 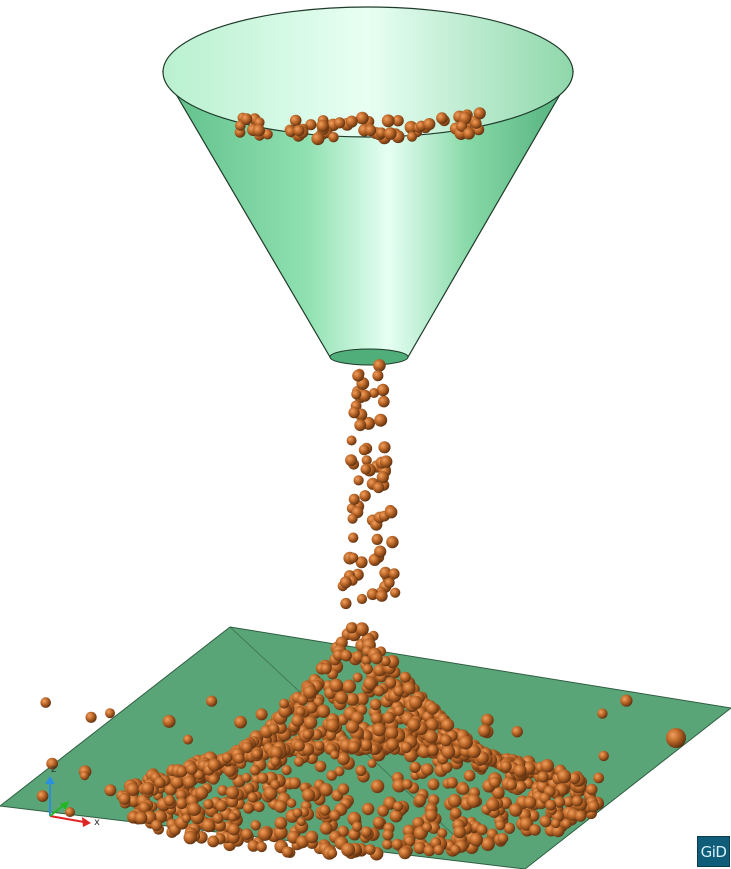 I want to click on large-particle, so click(x=676, y=738).